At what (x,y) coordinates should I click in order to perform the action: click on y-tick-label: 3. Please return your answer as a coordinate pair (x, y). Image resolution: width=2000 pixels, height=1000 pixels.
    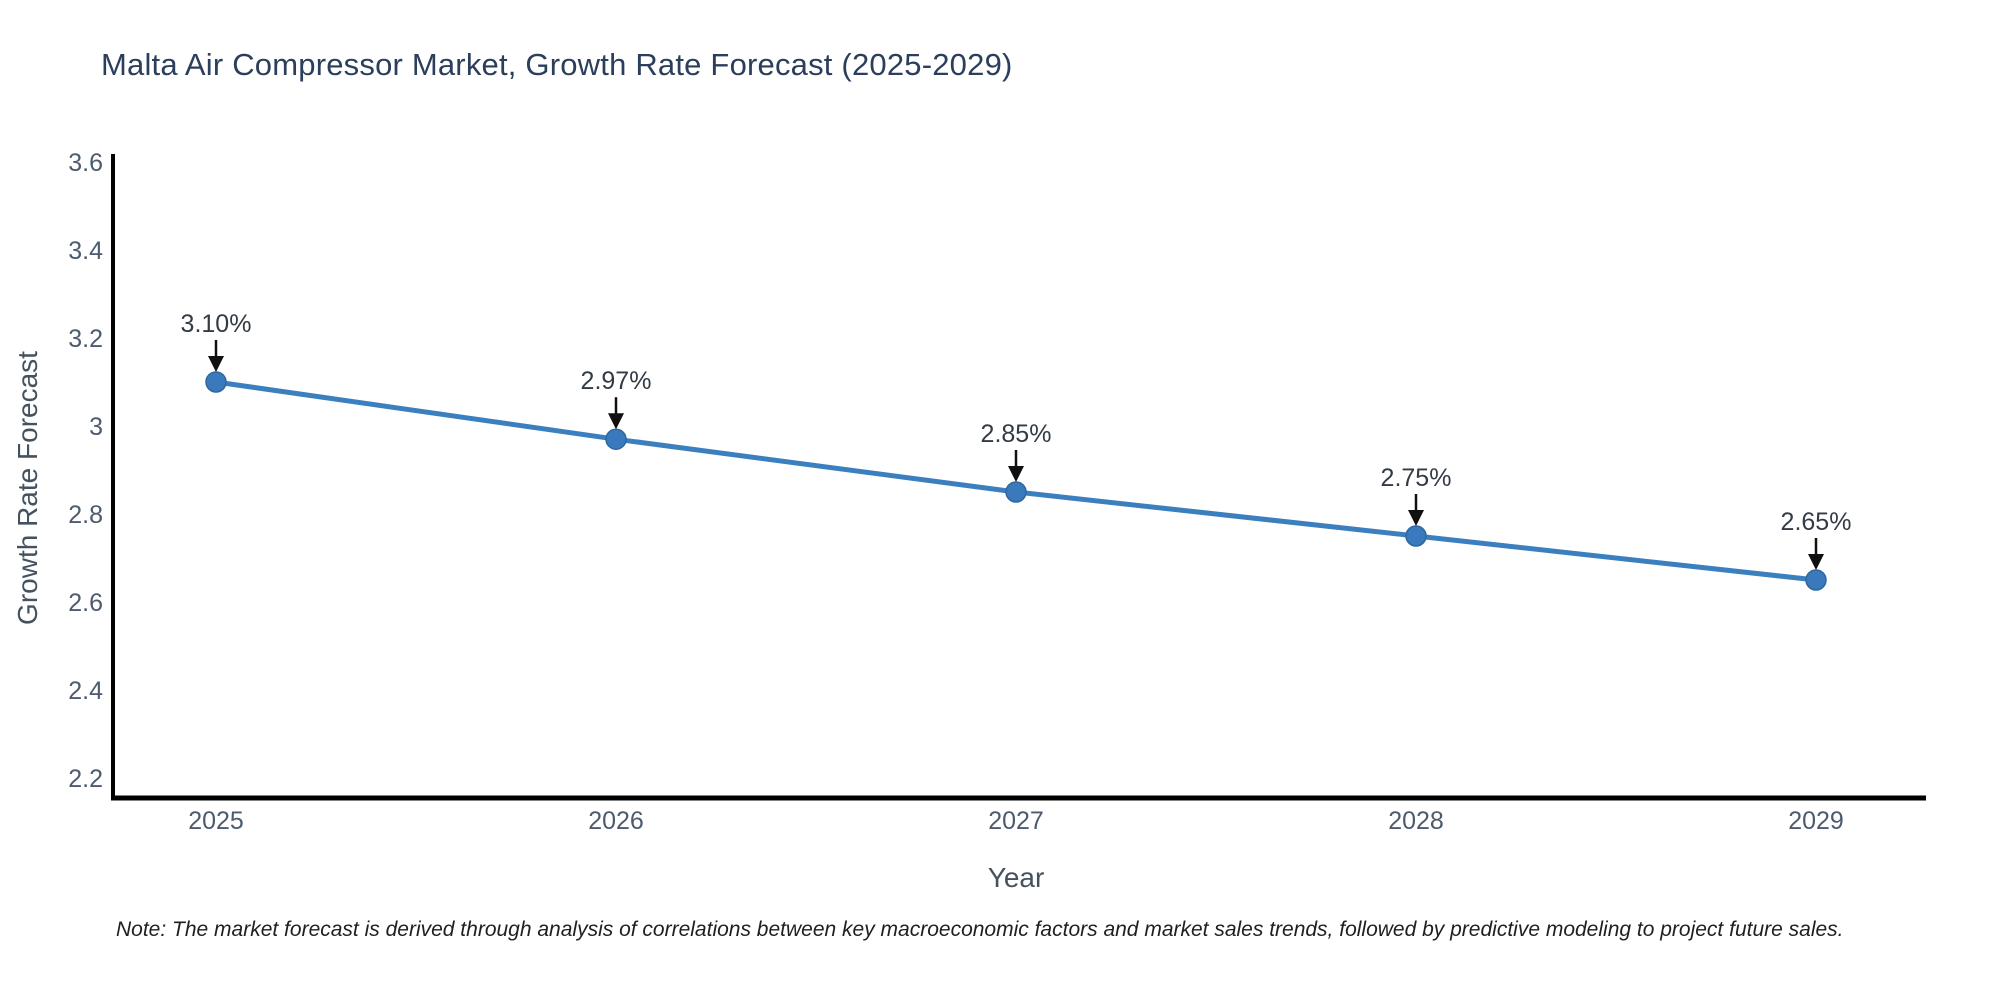
    Looking at the image, I should click on (96, 427).